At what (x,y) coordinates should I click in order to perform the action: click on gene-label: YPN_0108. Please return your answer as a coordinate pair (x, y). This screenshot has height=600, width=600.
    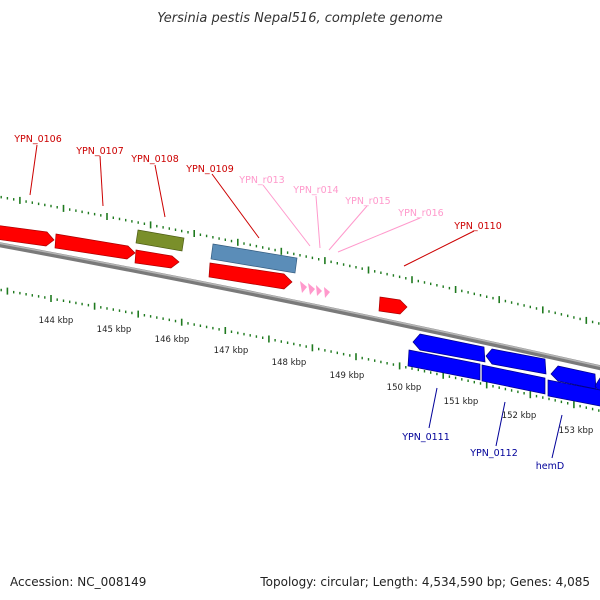
    Looking at the image, I should click on (154, 159).